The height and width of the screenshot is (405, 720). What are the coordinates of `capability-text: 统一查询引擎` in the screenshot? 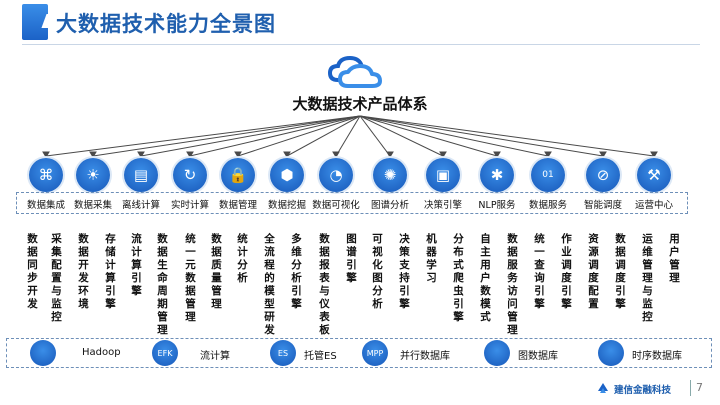 It's located at (539, 271).